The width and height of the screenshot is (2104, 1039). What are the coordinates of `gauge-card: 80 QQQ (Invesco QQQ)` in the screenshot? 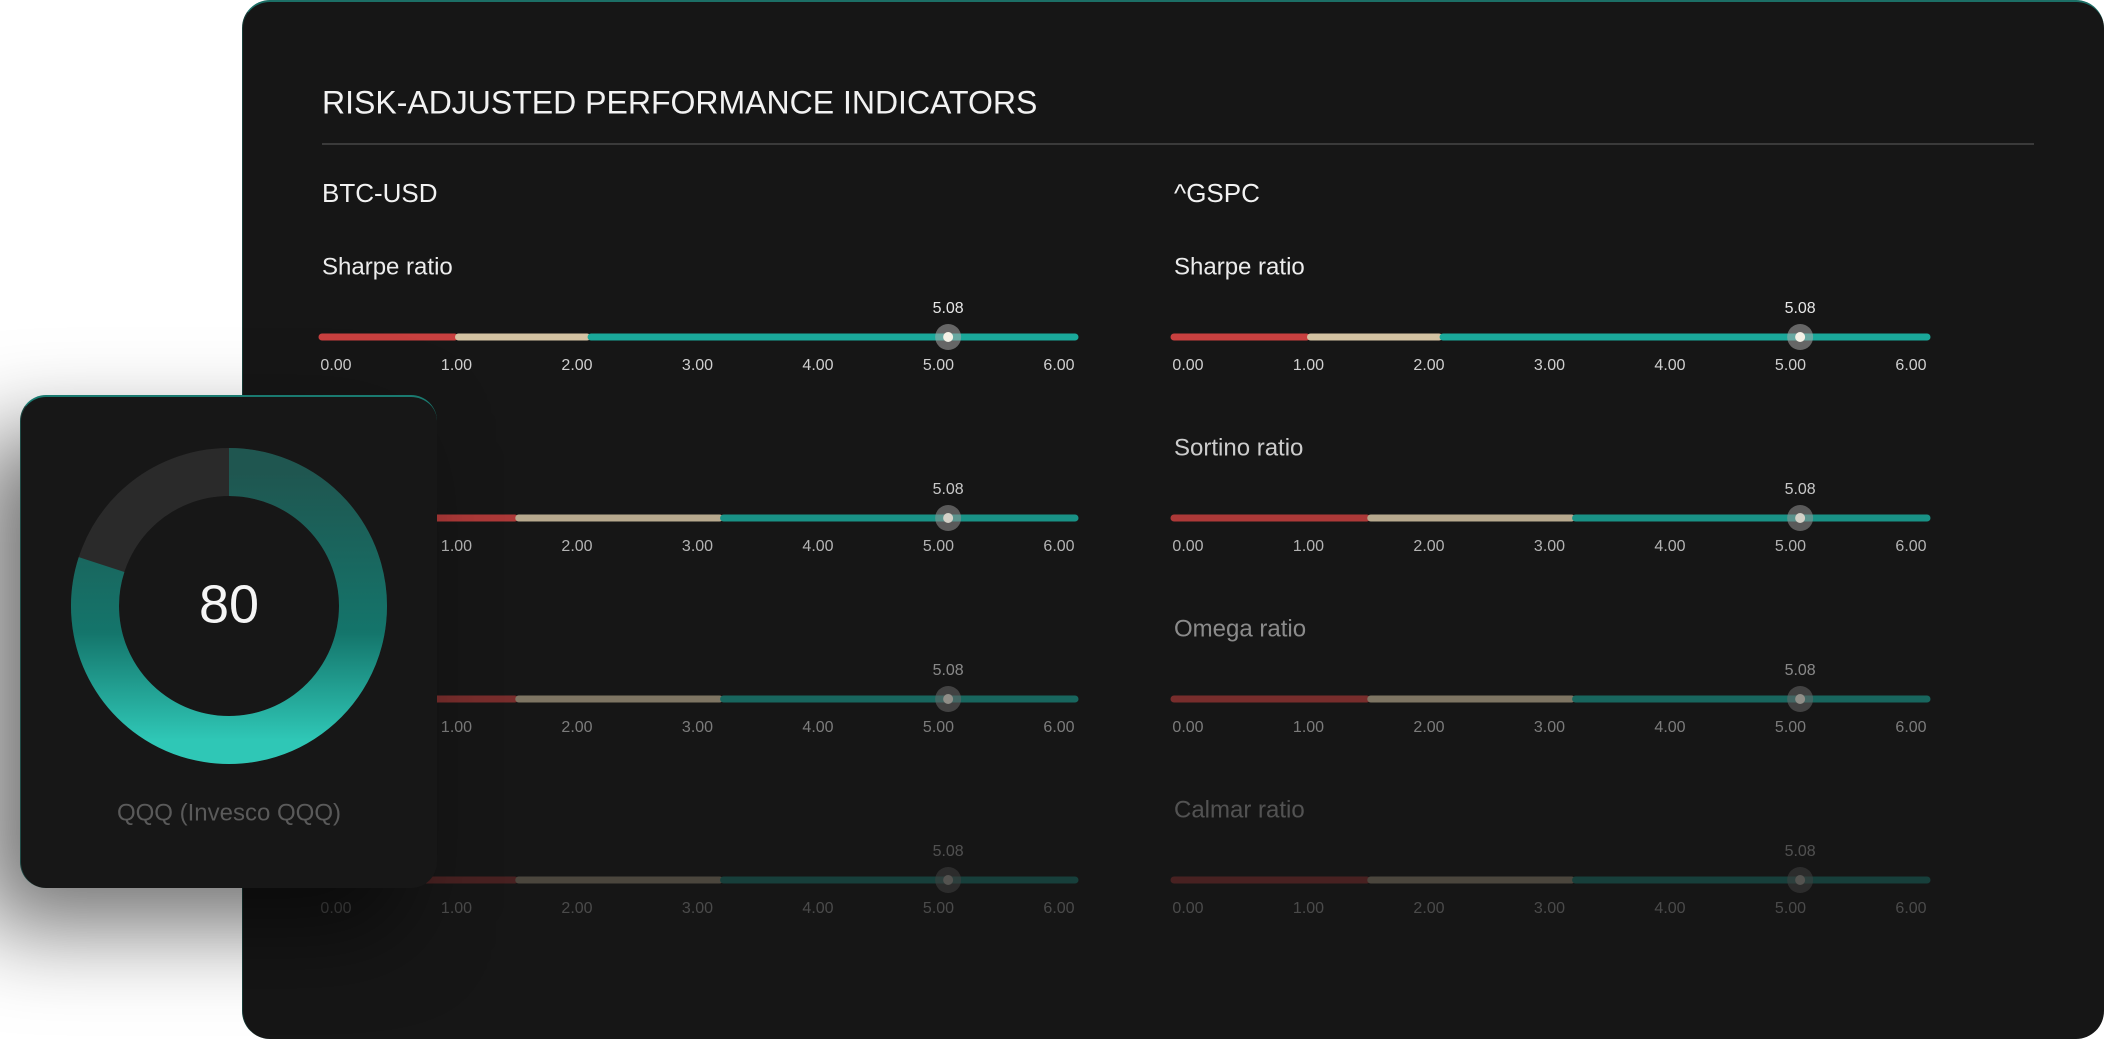 It's located at (228, 641).